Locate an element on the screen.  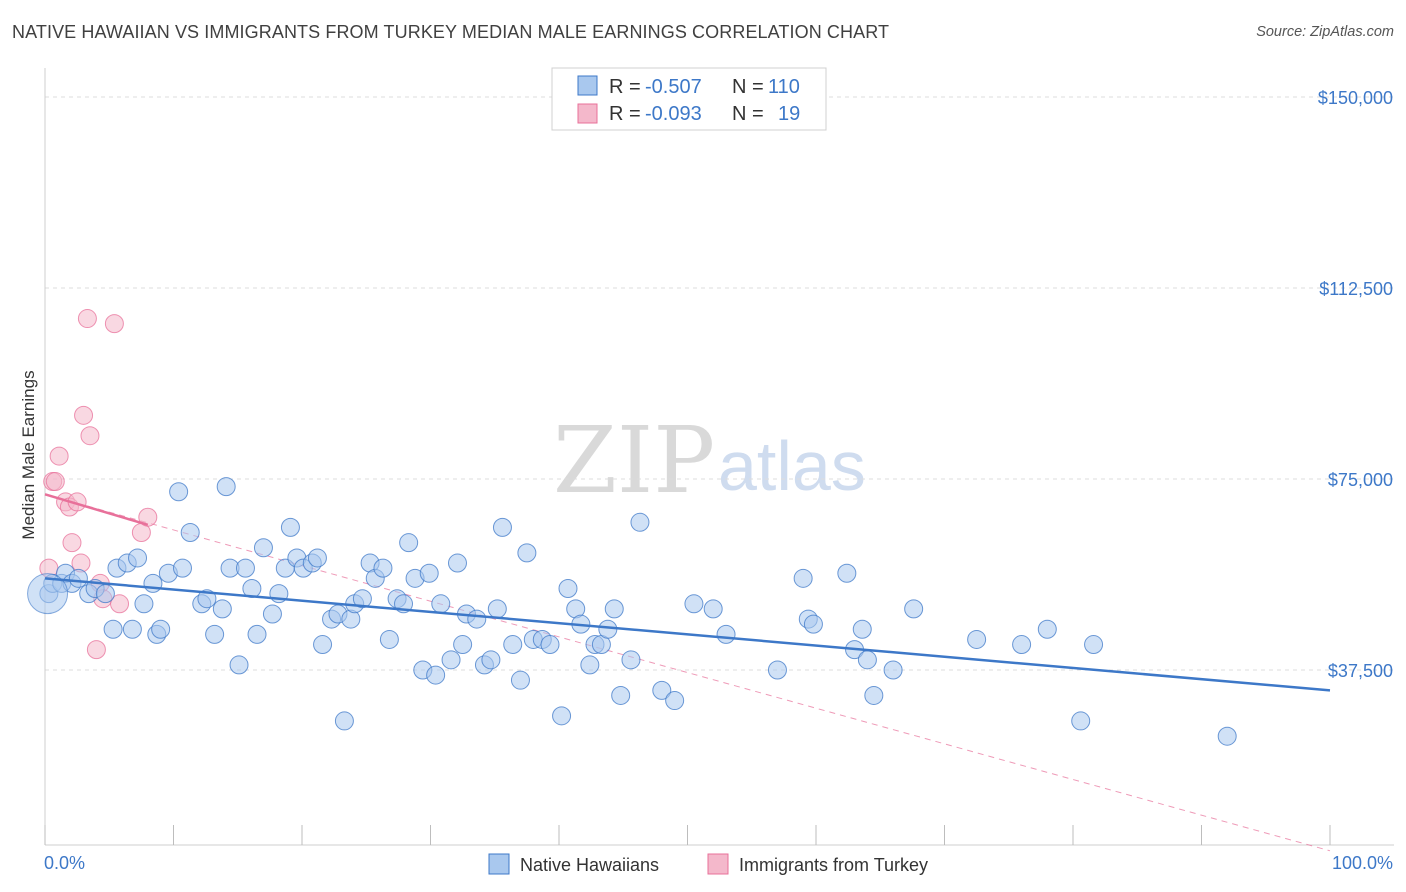
trend-line-native-hawaiians is located at coordinates (687, 634).